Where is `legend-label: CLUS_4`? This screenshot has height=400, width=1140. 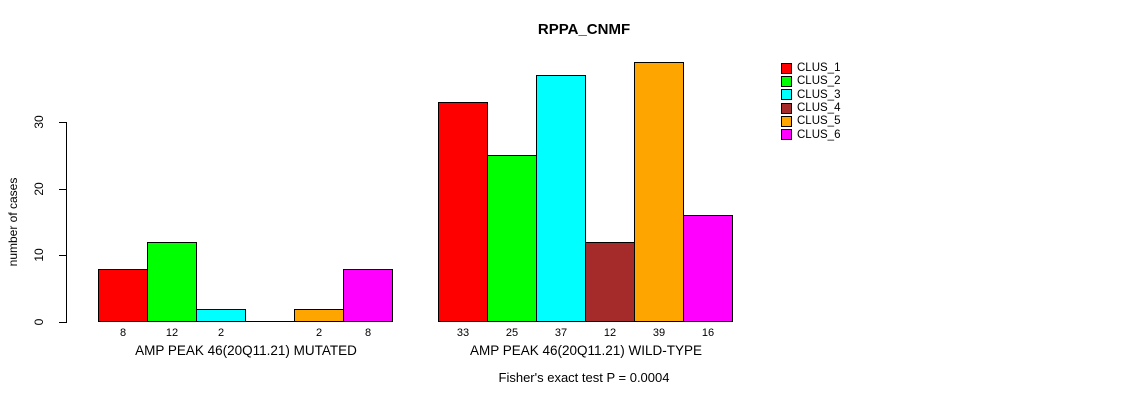 legend-label: CLUS_4 is located at coordinates (819, 108).